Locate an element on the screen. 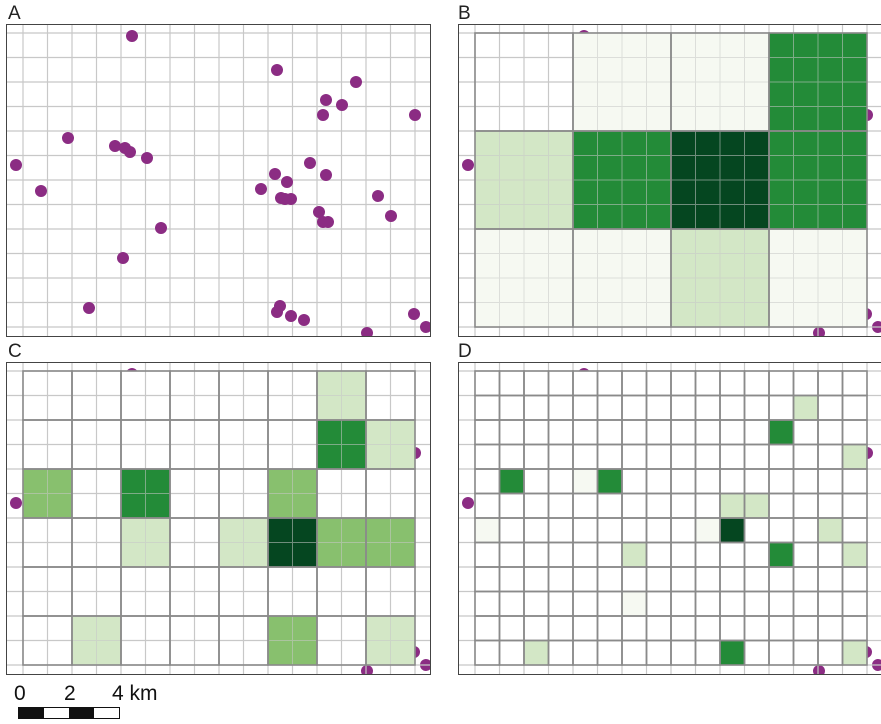 This screenshot has height=724, width=881. scale-bar is located at coordinates (69, 713).